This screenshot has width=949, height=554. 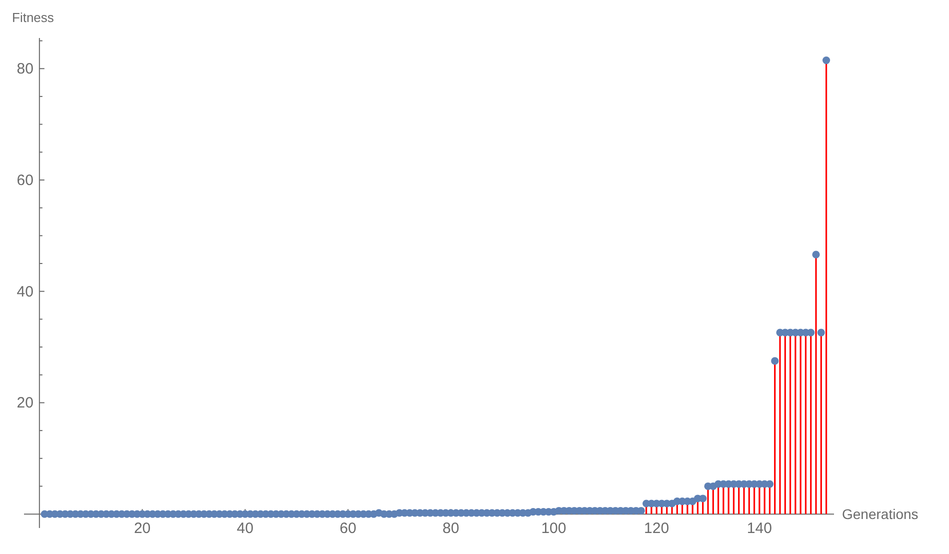 I want to click on x-tick-label: 140, so click(x=759, y=529).